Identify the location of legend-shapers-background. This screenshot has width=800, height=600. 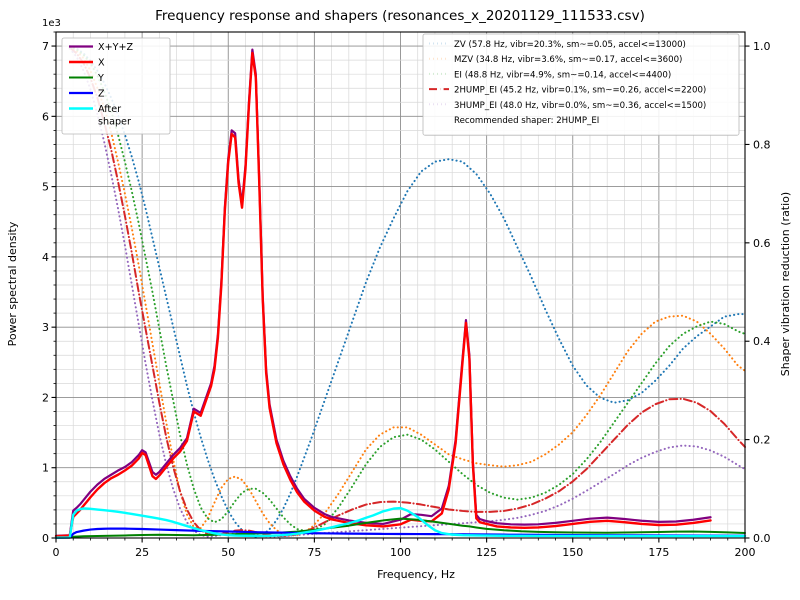
(581, 84).